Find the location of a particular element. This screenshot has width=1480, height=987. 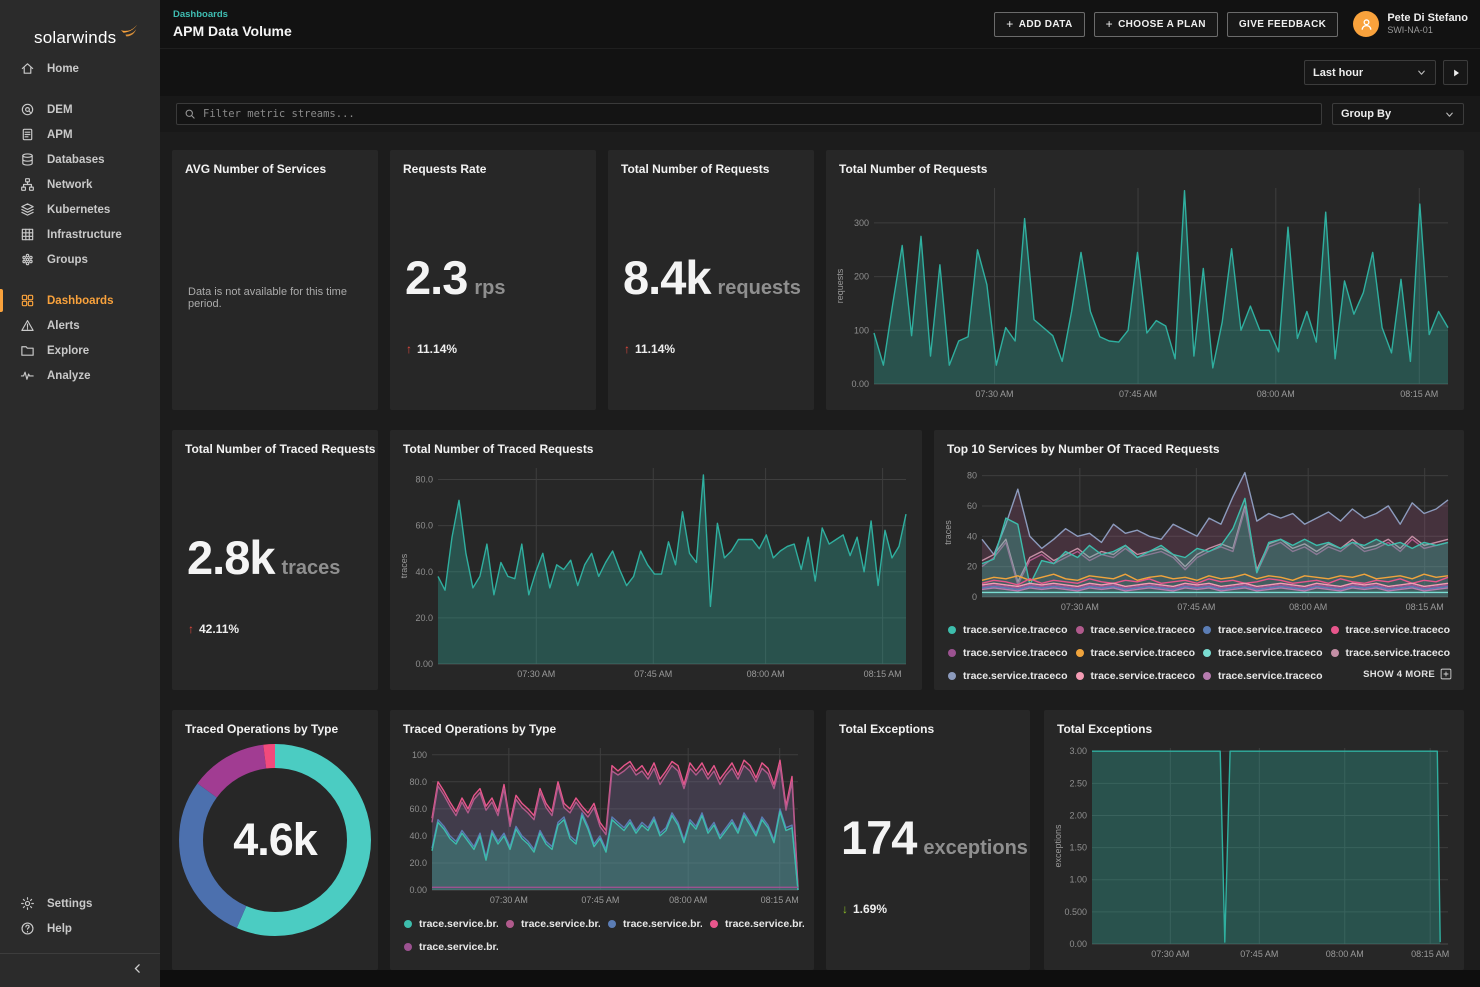

svg-text: 08:00 AM is located at coordinates (1345, 954).